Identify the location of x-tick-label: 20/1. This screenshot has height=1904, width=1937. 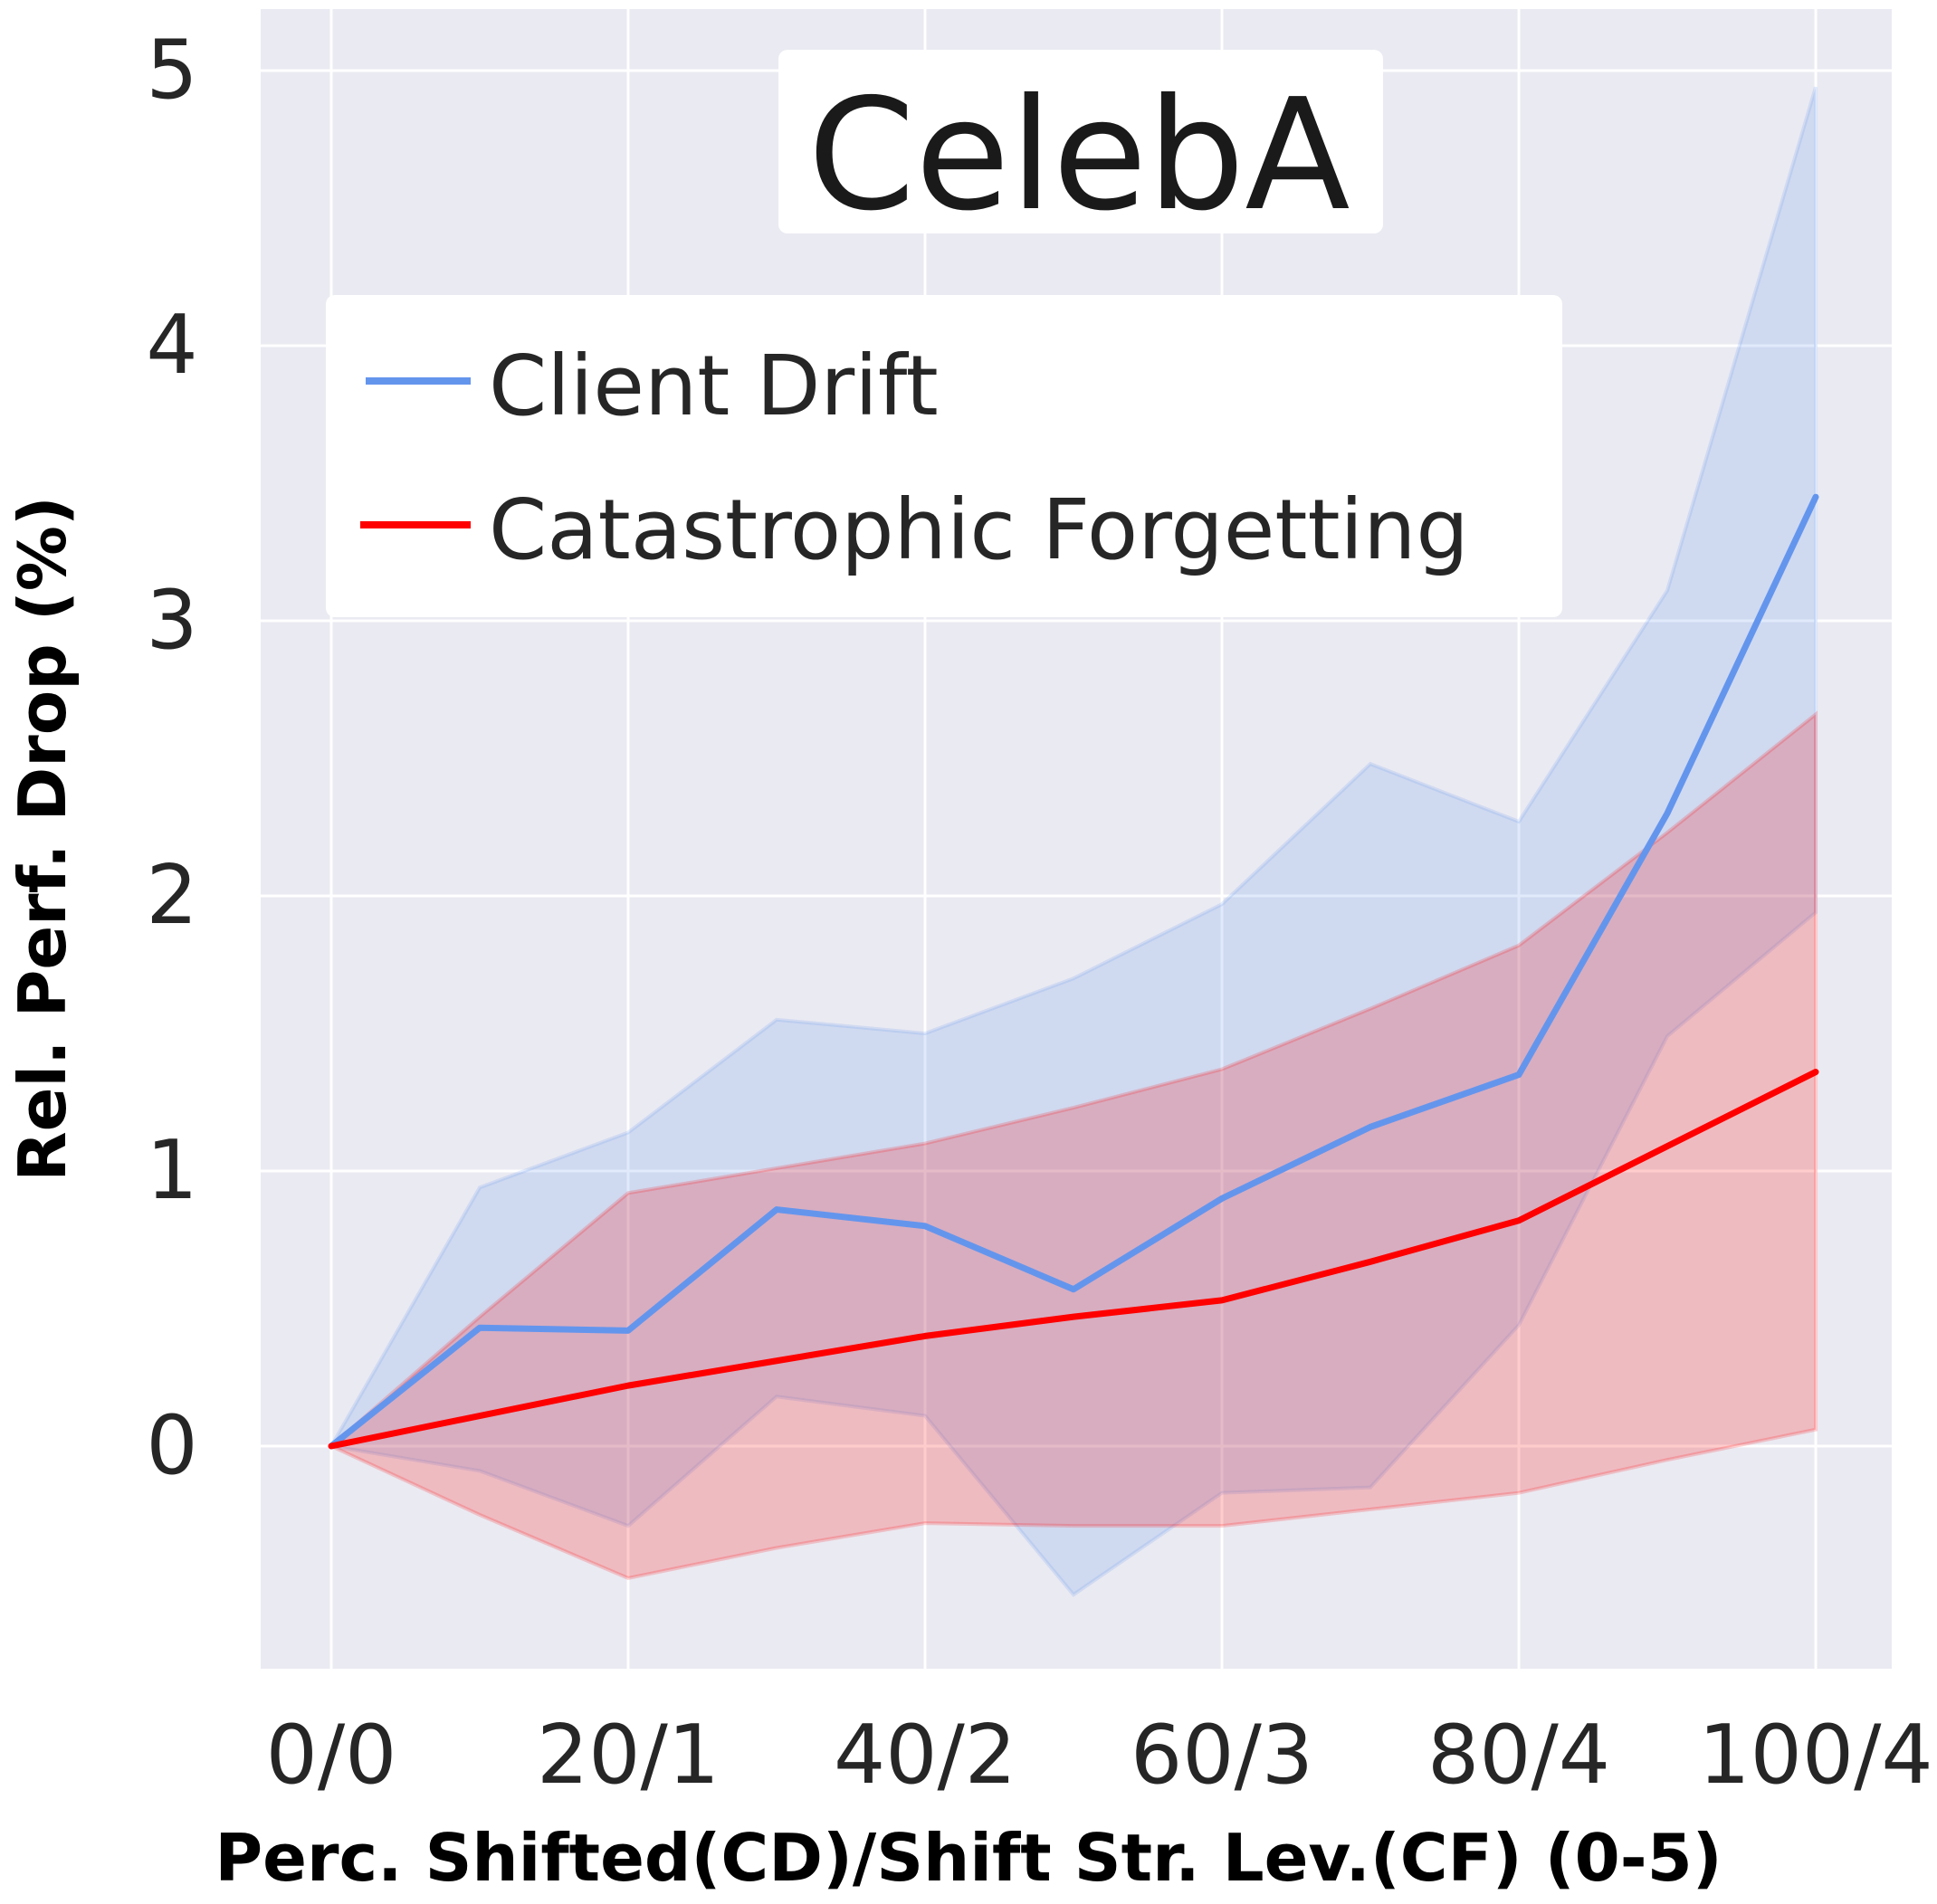
(628, 1756).